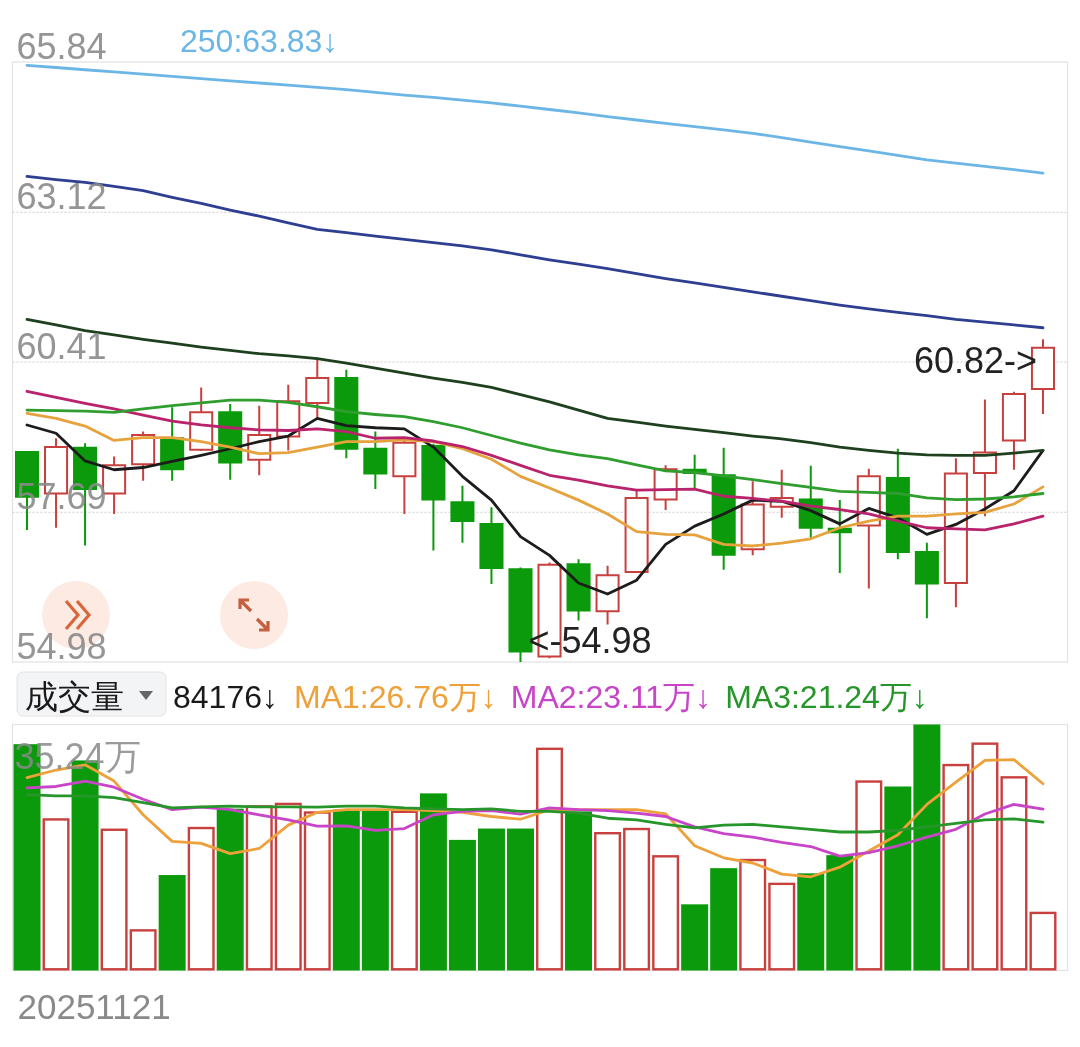  Describe the element at coordinates (74, 696) in the screenshot. I see `chart-title: 成交量` at that location.